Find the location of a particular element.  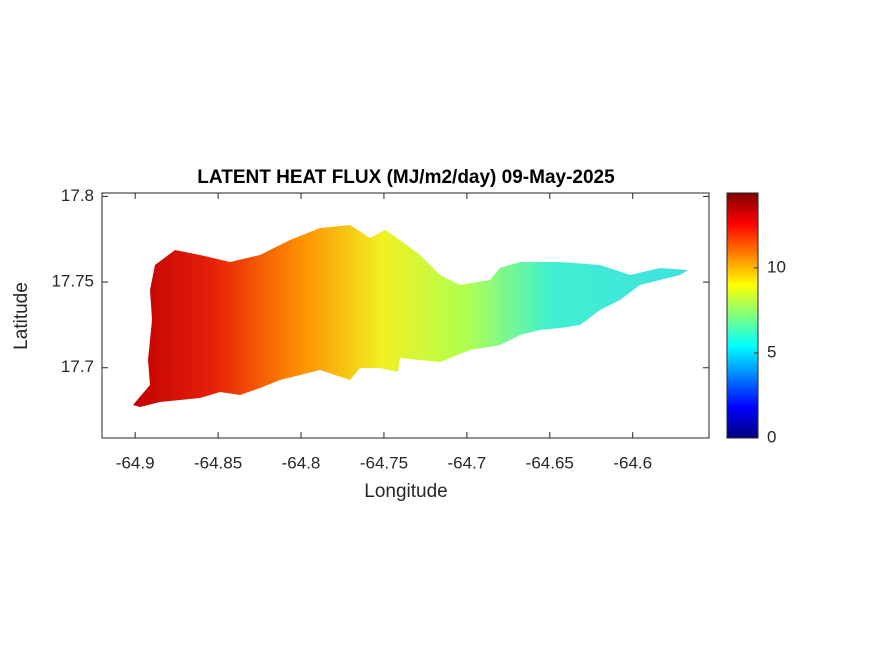

x-tick-label: -64.7 is located at coordinates (466, 462).